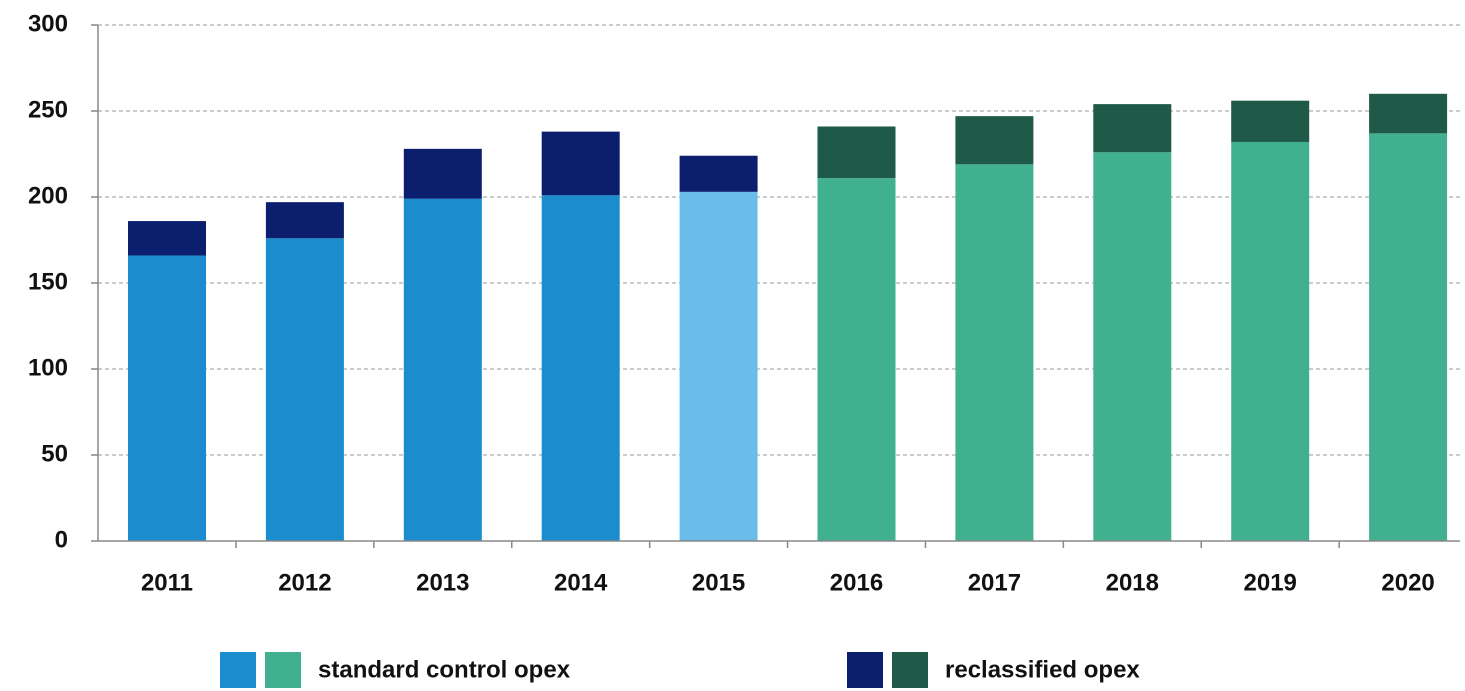 The width and height of the screenshot is (1465, 691). Describe the element at coordinates (442, 582) in the screenshot. I see `x-tick-label: 2013` at that location.